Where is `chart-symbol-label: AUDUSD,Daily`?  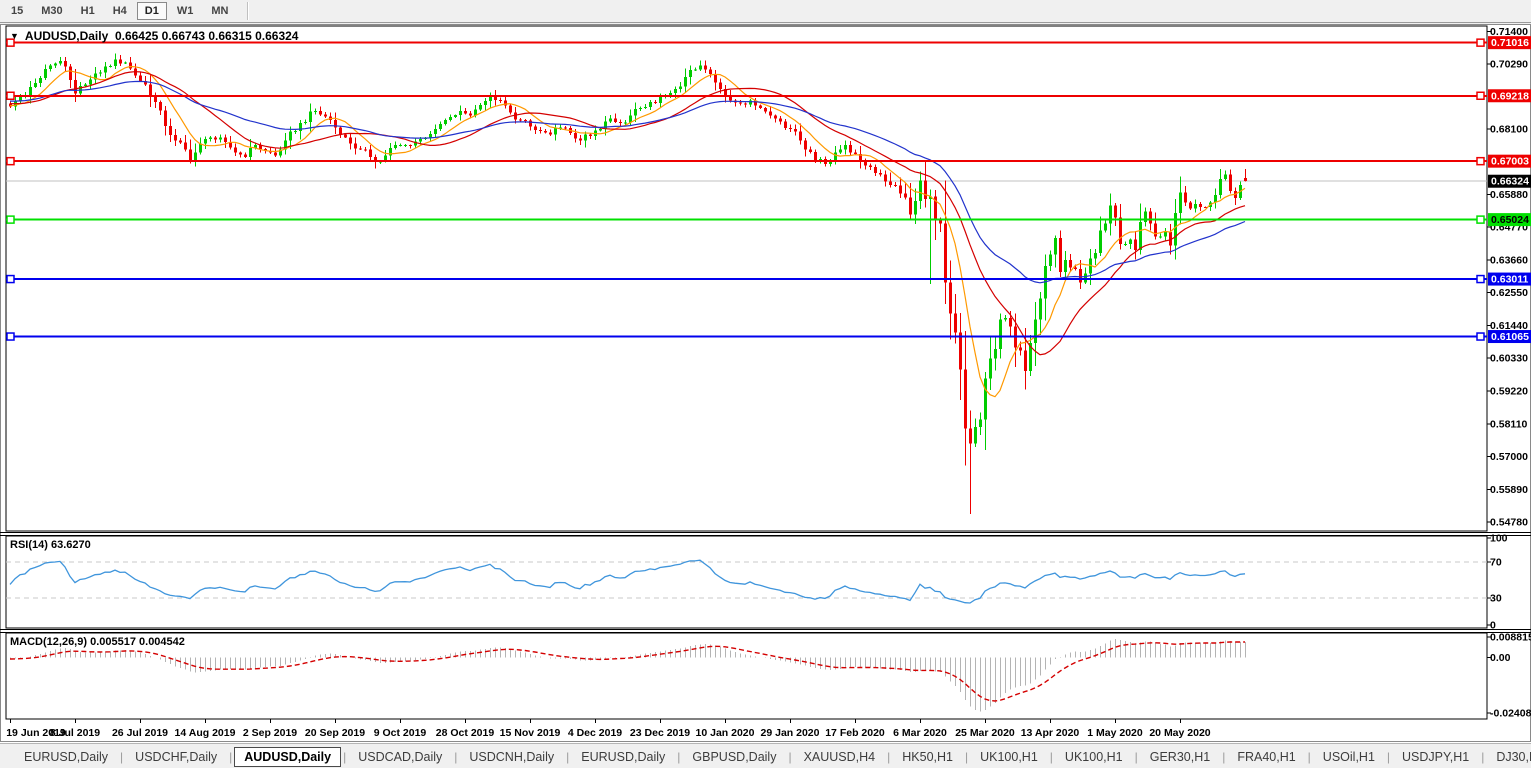 chart-symbol-label: AUDUSD,Daily is located at coordinates (66, 36).